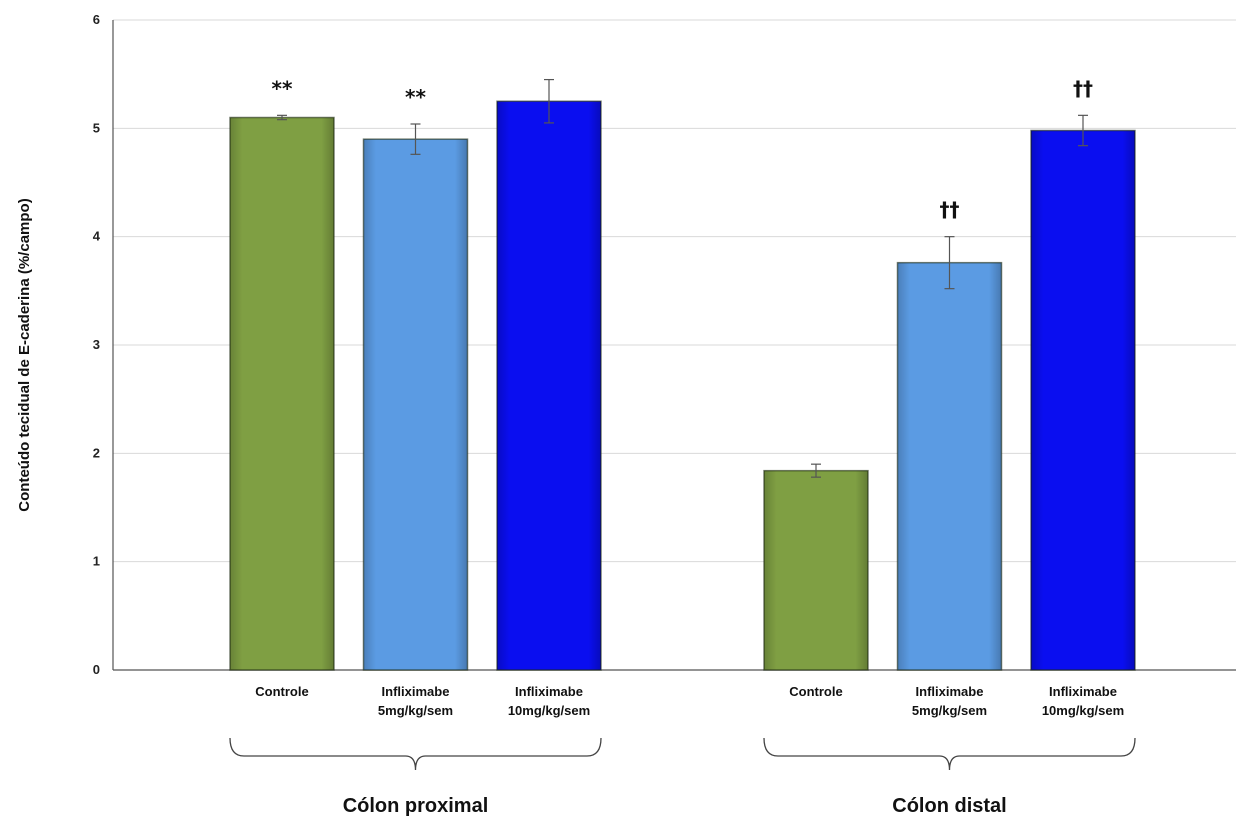 This screenshot has height=825, width=1236. Describe the element at coordinates (96, 127) in the screenshot. I see `y-tick-label: 5` at that location.